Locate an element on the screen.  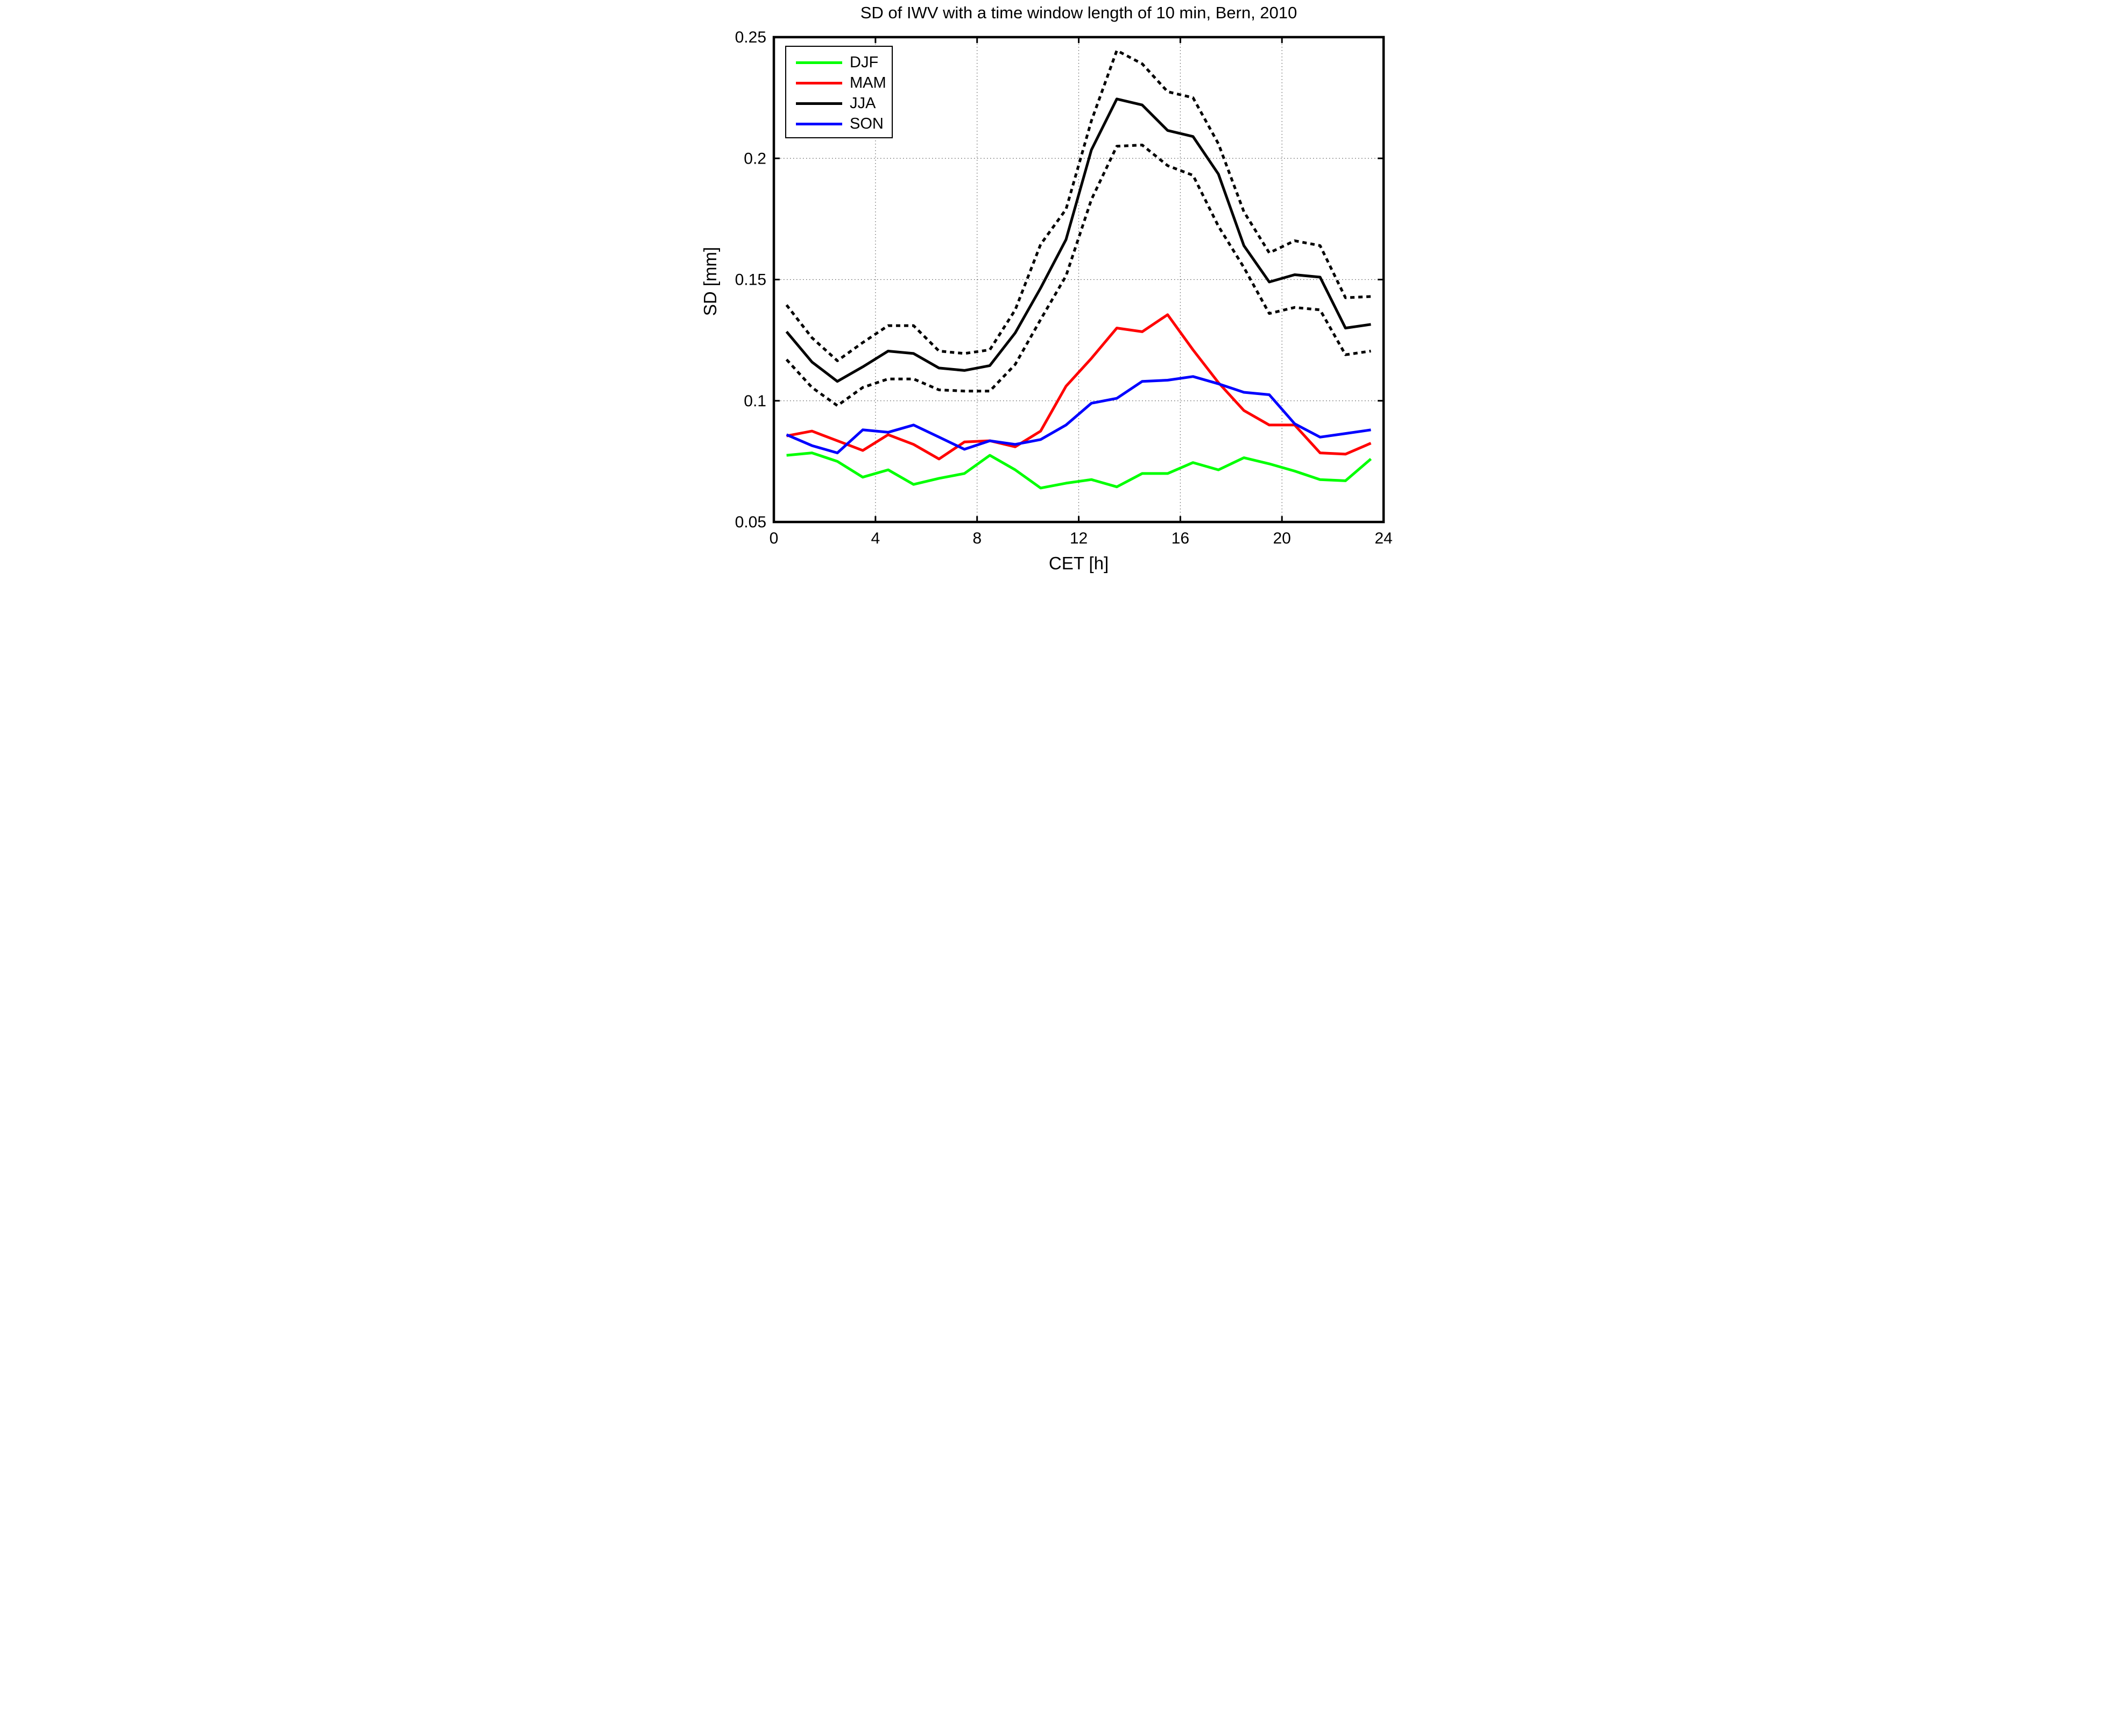
series-line-MAM is located at coordinates (1079, 387).